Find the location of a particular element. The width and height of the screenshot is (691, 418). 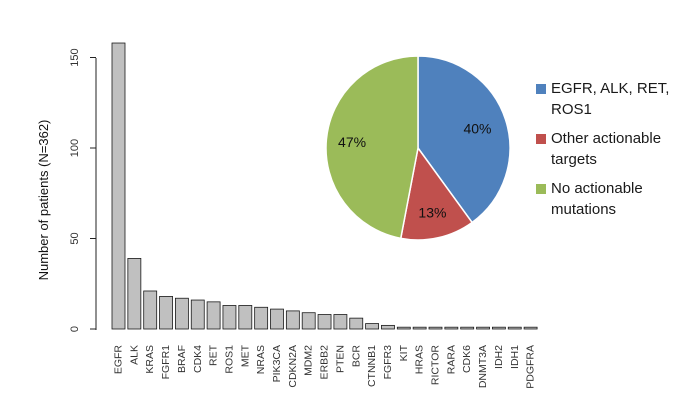

bar-cdkn2a is located at coordinates (292, 320).